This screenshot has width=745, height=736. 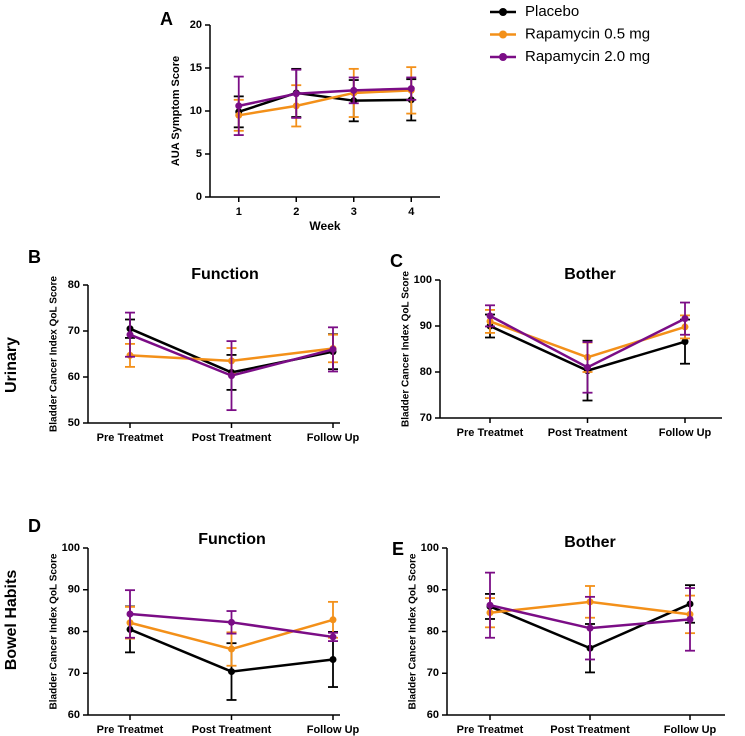 I want to click on y-tick-label: 15, so click(x=196, y=68).